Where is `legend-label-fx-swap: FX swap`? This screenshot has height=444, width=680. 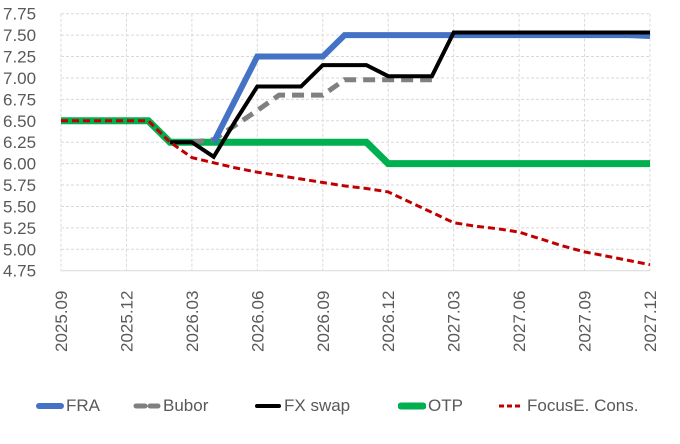 legend-label-fx-swap: FX swap is located at coordinates (317, 405).